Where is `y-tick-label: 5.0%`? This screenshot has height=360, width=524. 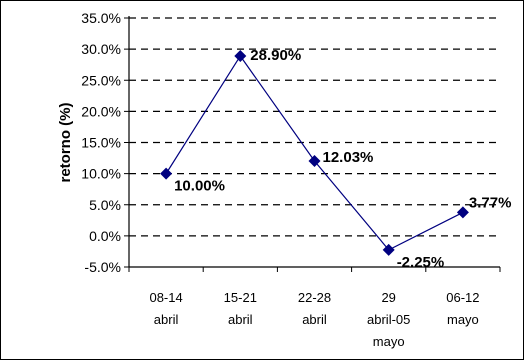
y-tick-label: 5.0% is located at coordinates (105, 205).